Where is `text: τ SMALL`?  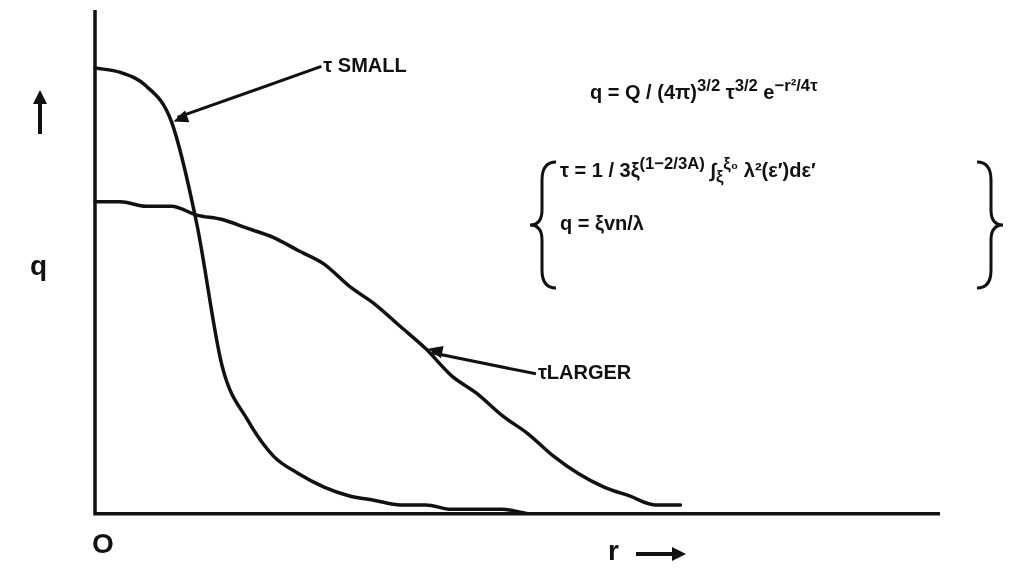 text: τ SMALL is located at coordinates (365, 64).